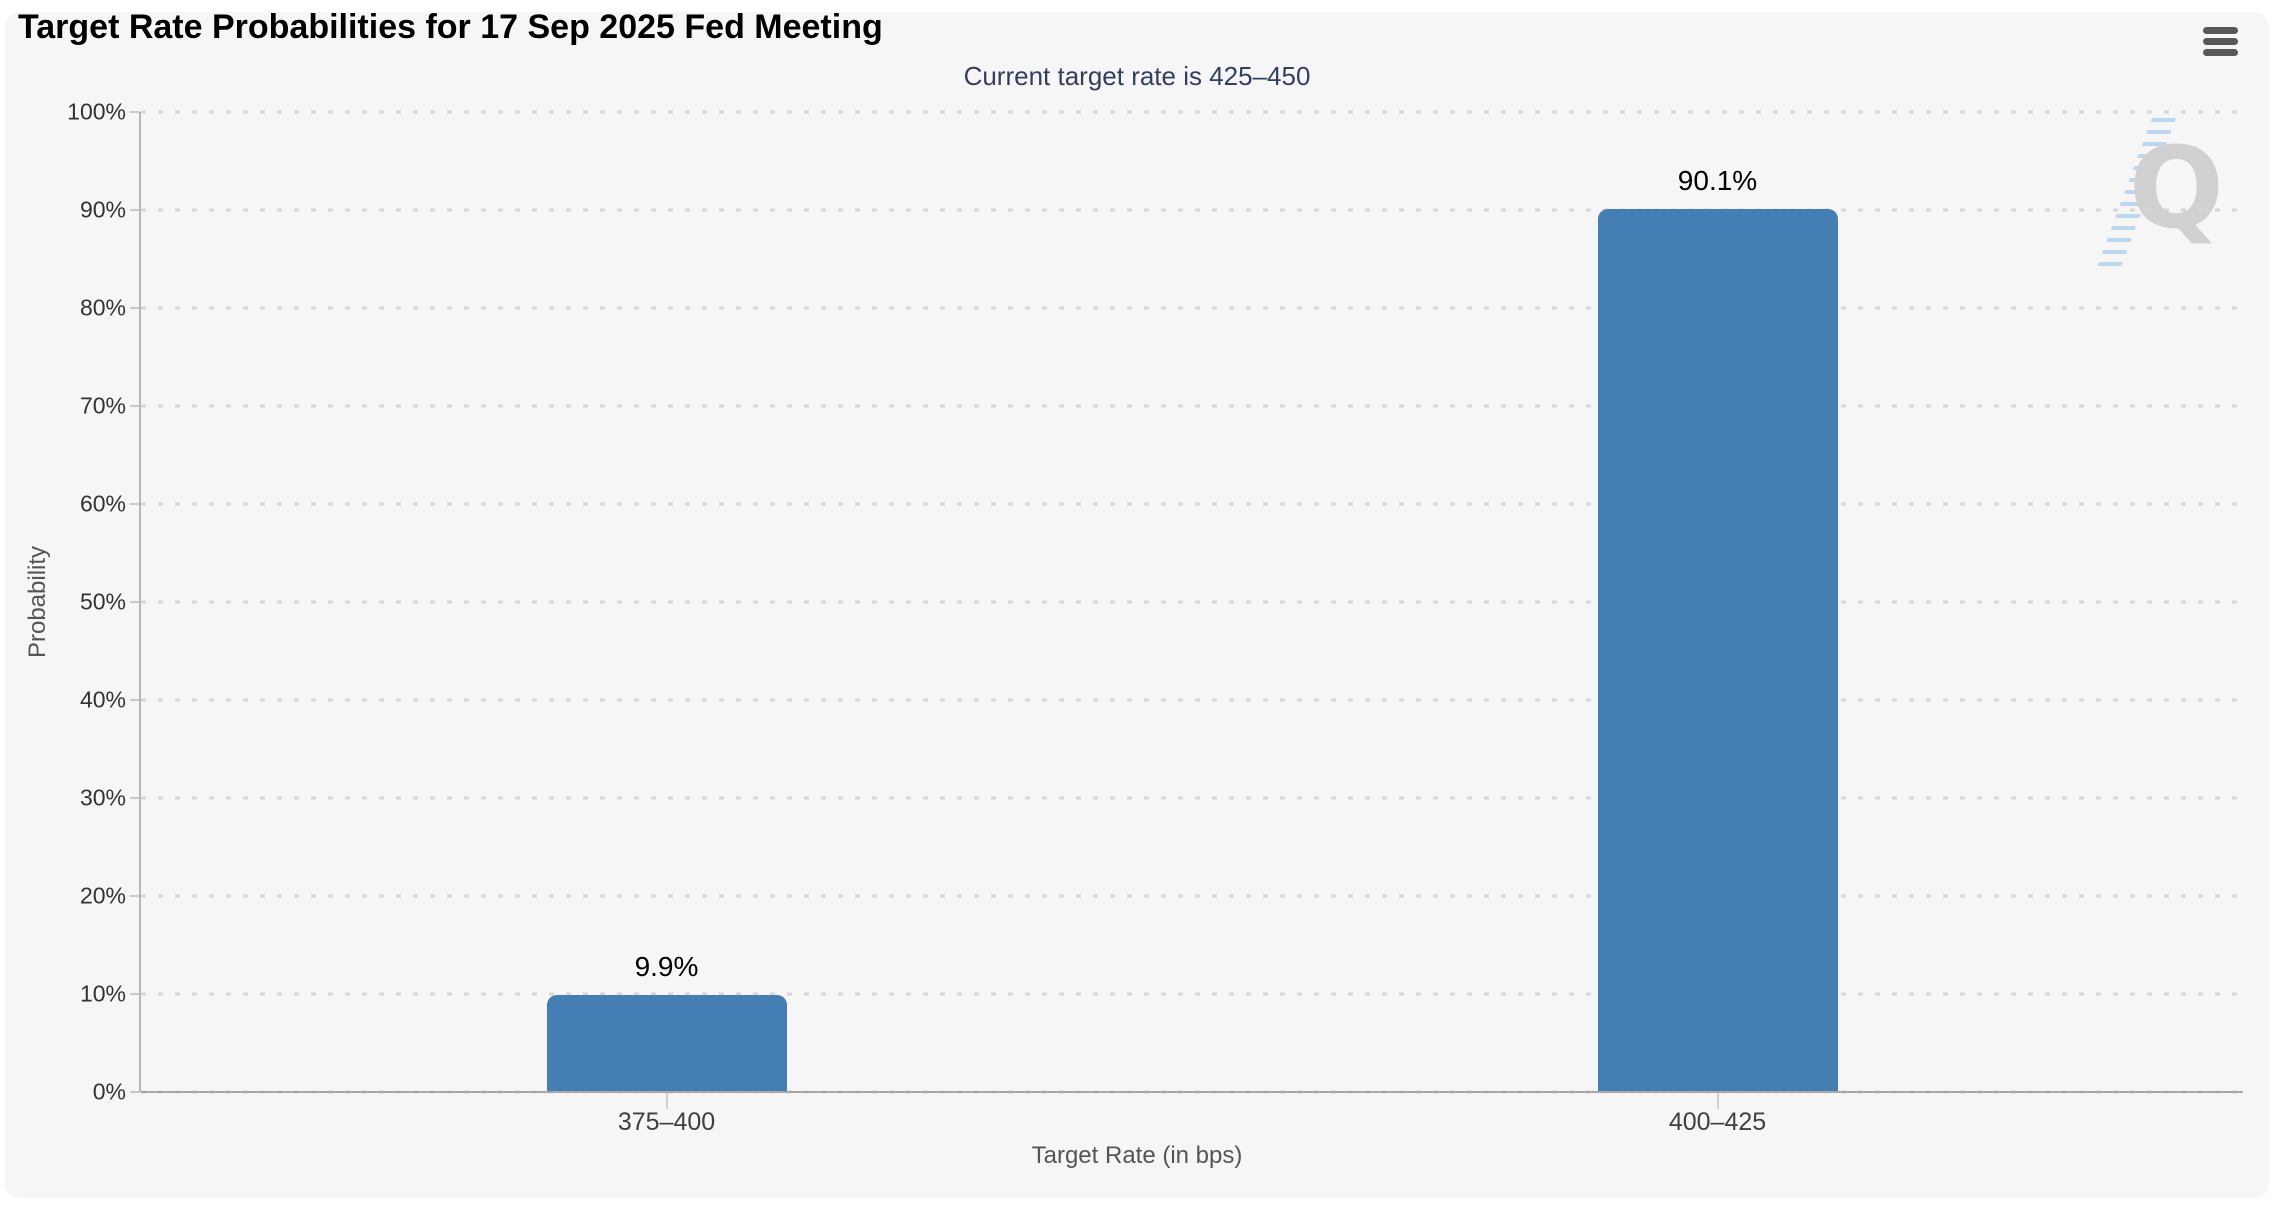 The height and width of the screenshot is (1214, 2274). Describe the element at coordinates (102, 503) in the screenshot. I see `y-axis-label-60%: 60%` at that location.